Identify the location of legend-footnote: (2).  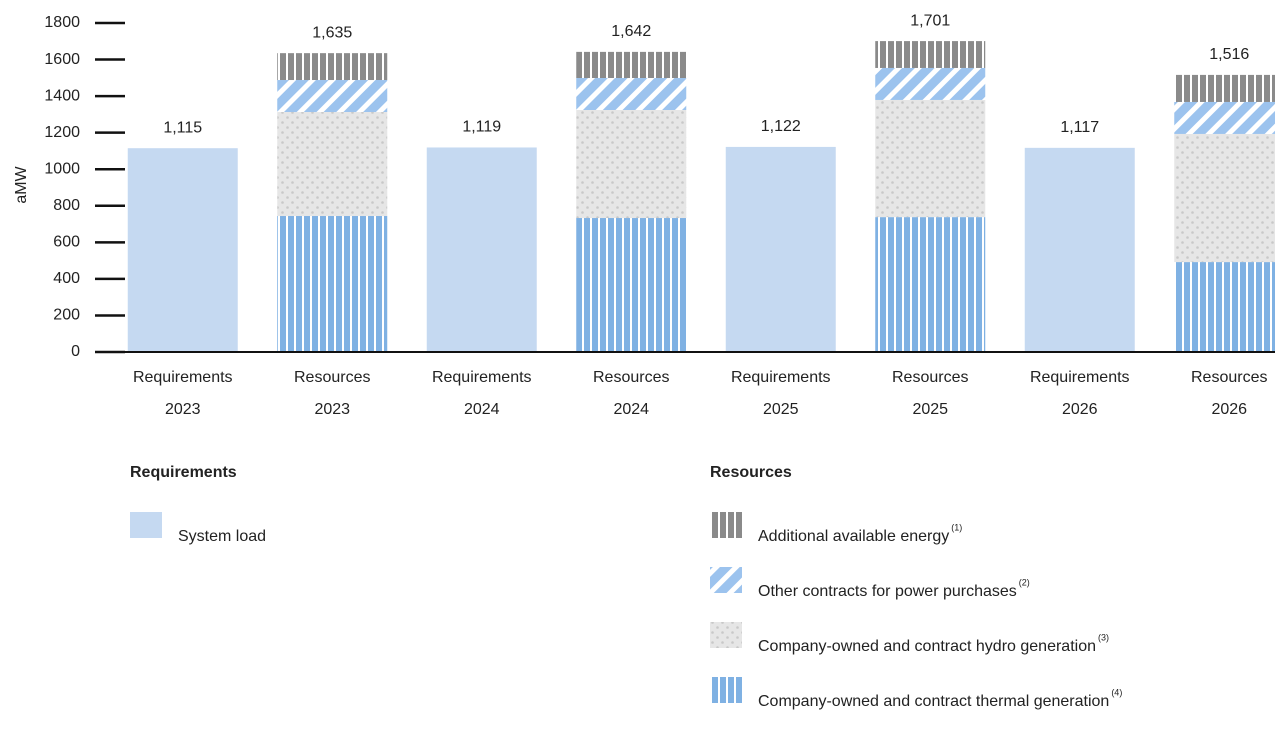
(1024, 582).